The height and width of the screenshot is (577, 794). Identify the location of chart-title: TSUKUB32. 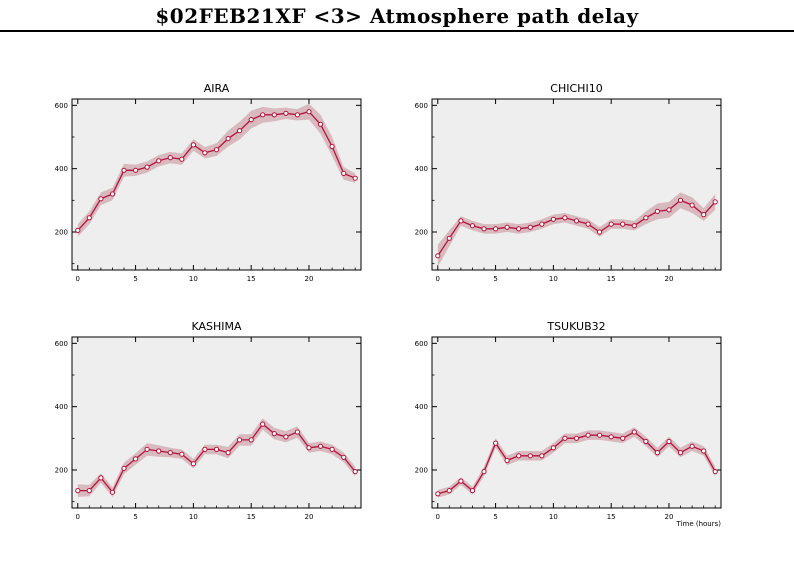
(575, 326).